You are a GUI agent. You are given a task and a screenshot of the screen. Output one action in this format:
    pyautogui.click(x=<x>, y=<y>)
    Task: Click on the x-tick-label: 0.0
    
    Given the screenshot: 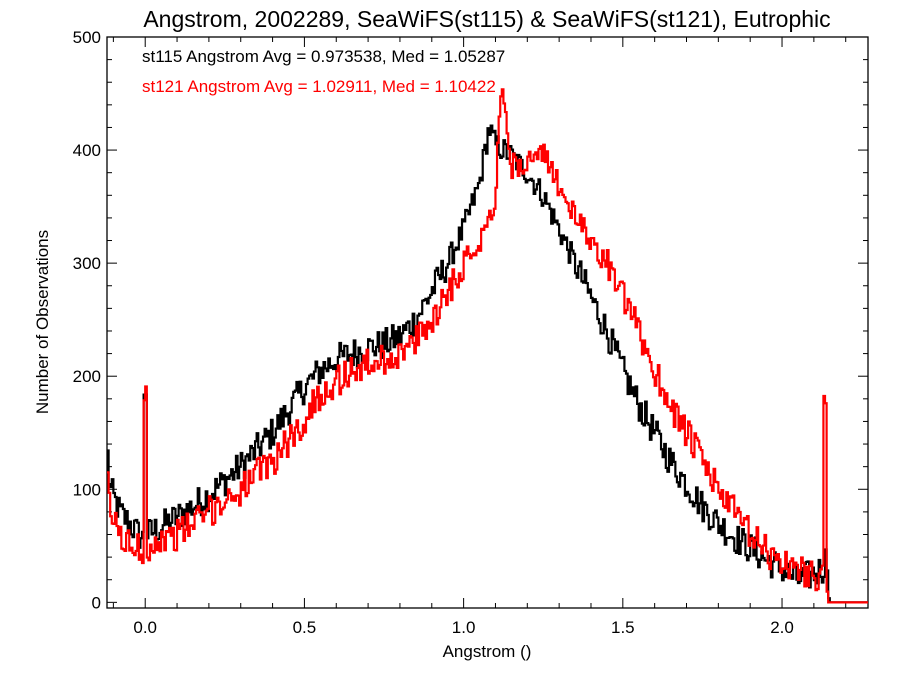 What is the action you would take?
    pyautogui.click(x=145, y=627)
    